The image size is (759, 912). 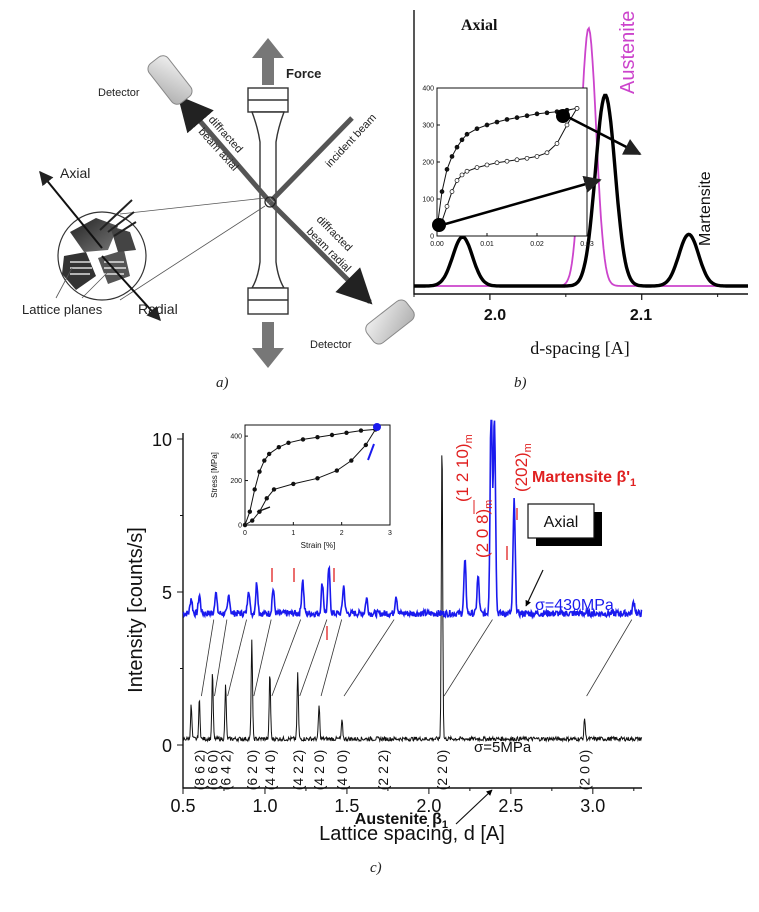 I want to click on panel-c-inset: 0 200 400 0 1 2 3 Stress [MPa] Strain [%], so click(x=301, y=486).